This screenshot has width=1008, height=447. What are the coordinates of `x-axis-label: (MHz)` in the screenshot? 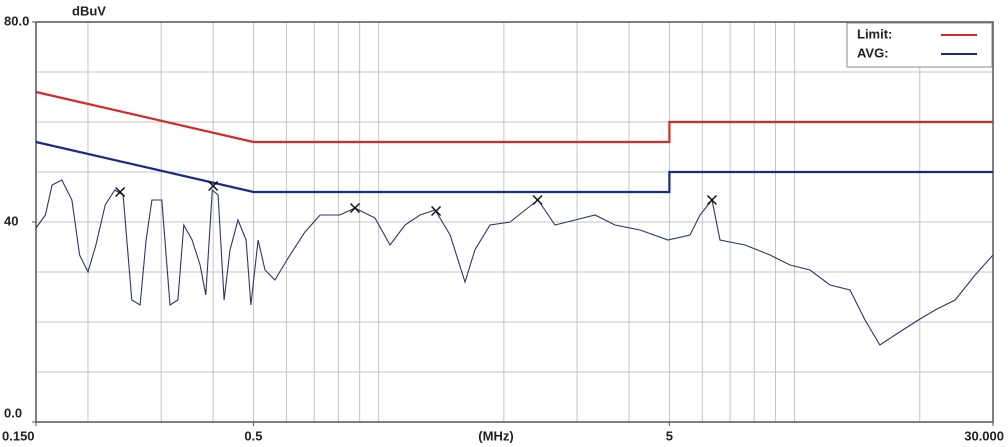 It's located at (495, 435).